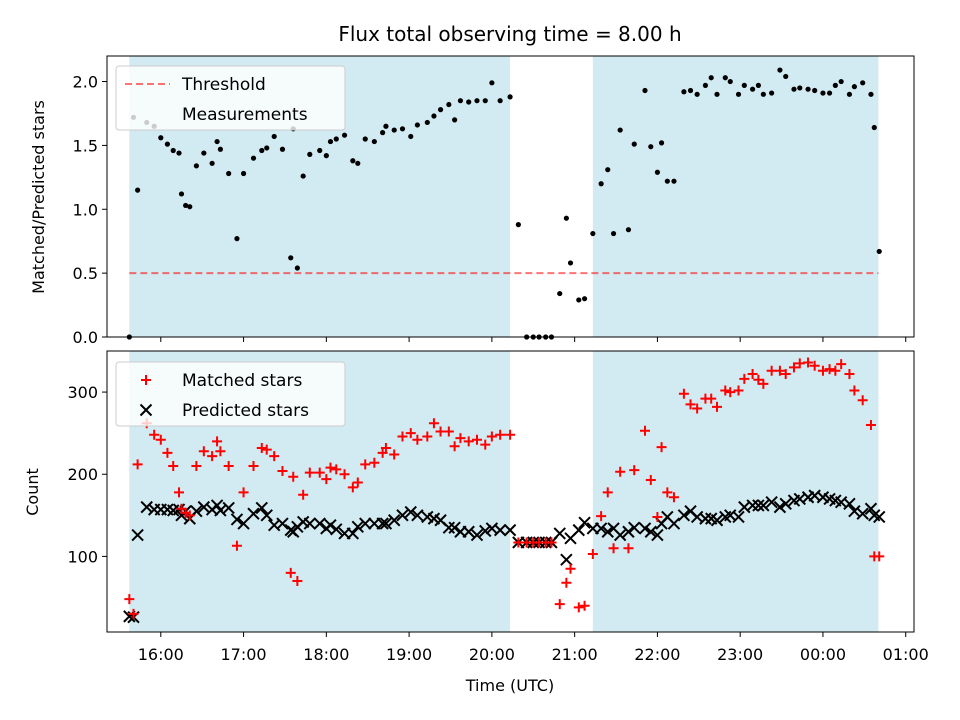  I want to click on legend-label: Matched stars, so click(242, 381).